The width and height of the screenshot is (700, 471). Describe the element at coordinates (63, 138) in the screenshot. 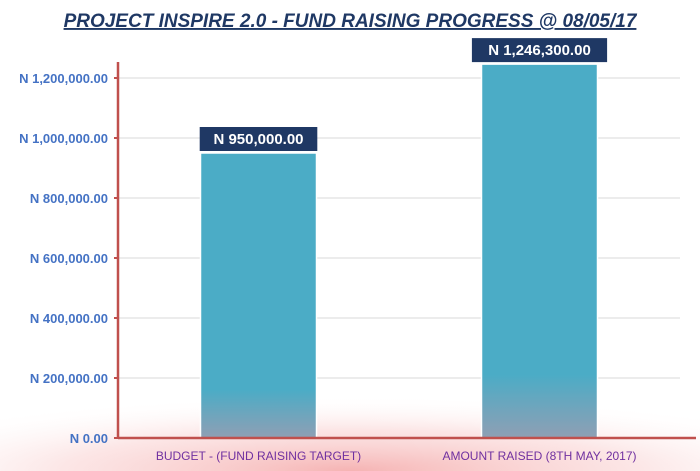

I see `y-tick-label: N 1,000,000.00` at that location.